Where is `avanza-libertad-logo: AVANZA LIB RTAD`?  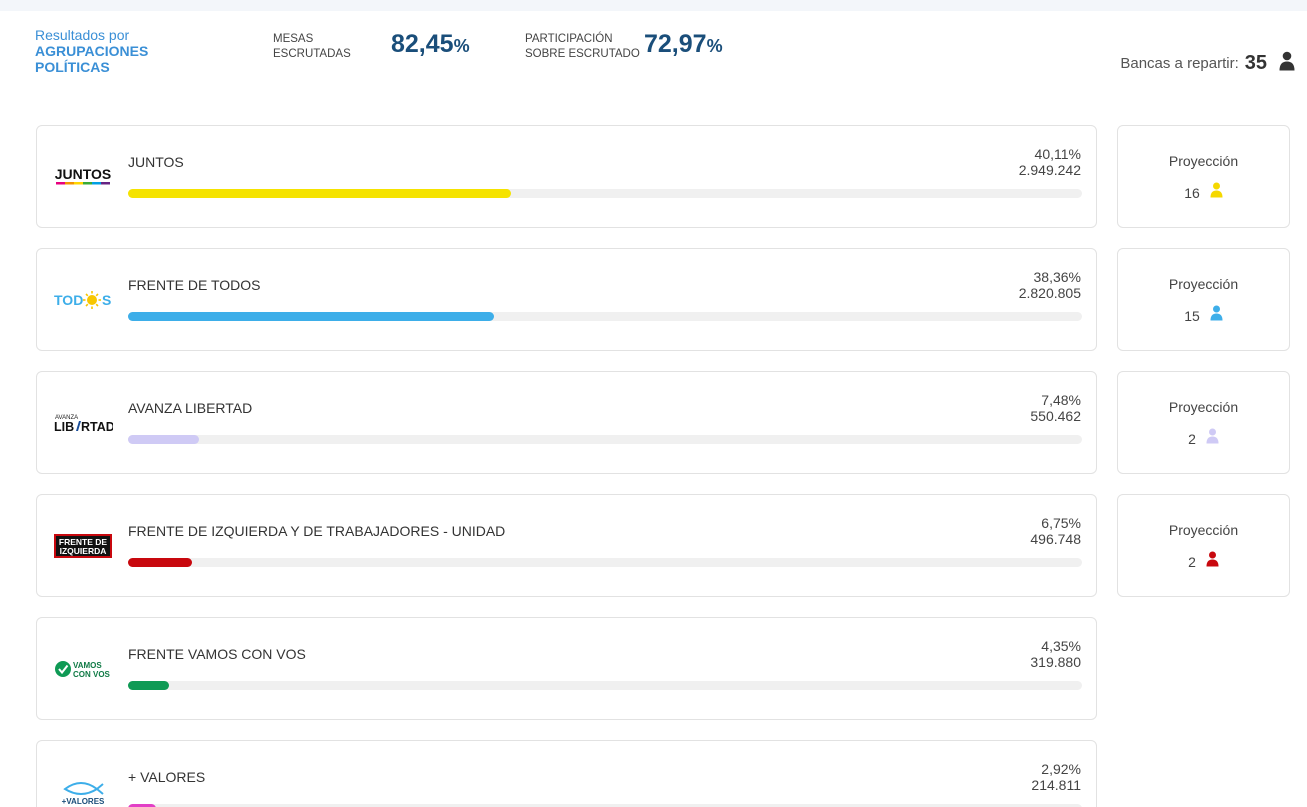 avanza-libertad-logo: AVANZA LIB RTAD is located at coordinates (83, 423).